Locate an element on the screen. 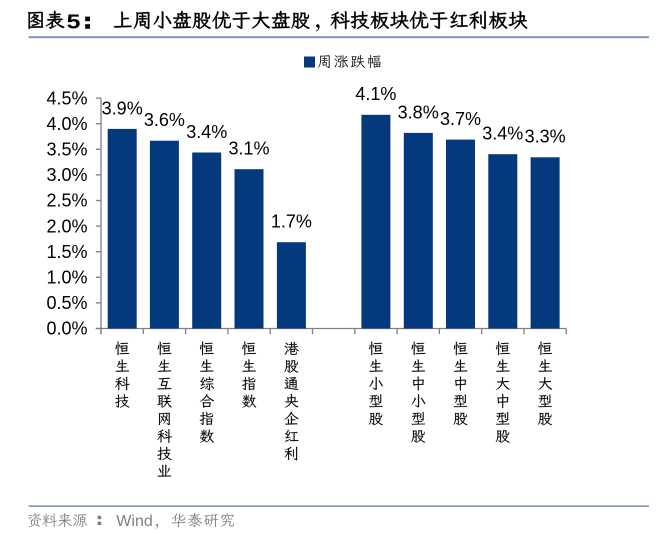 The height and width of the screenshot is (548, 663). svg-text: 3.3% is located at coordinates (545, 137).